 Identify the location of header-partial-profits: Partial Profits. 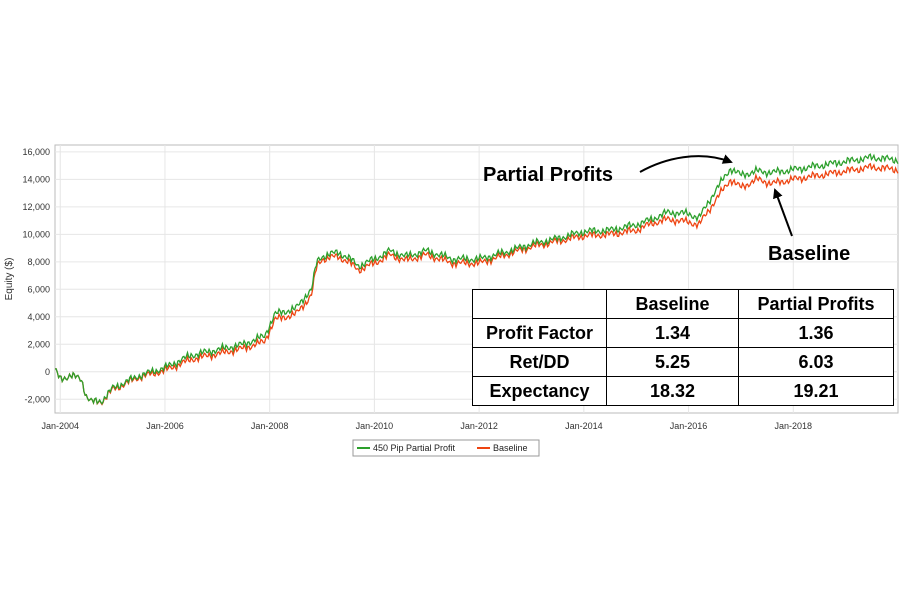
(816, 304).